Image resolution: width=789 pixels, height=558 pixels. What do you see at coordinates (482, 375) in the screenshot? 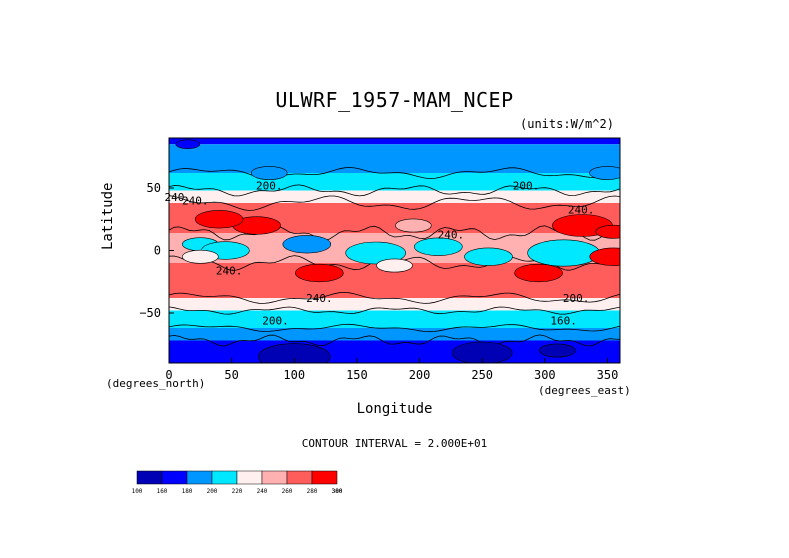
I see `x-tick-label: 250` at bounding box center [482, 375].